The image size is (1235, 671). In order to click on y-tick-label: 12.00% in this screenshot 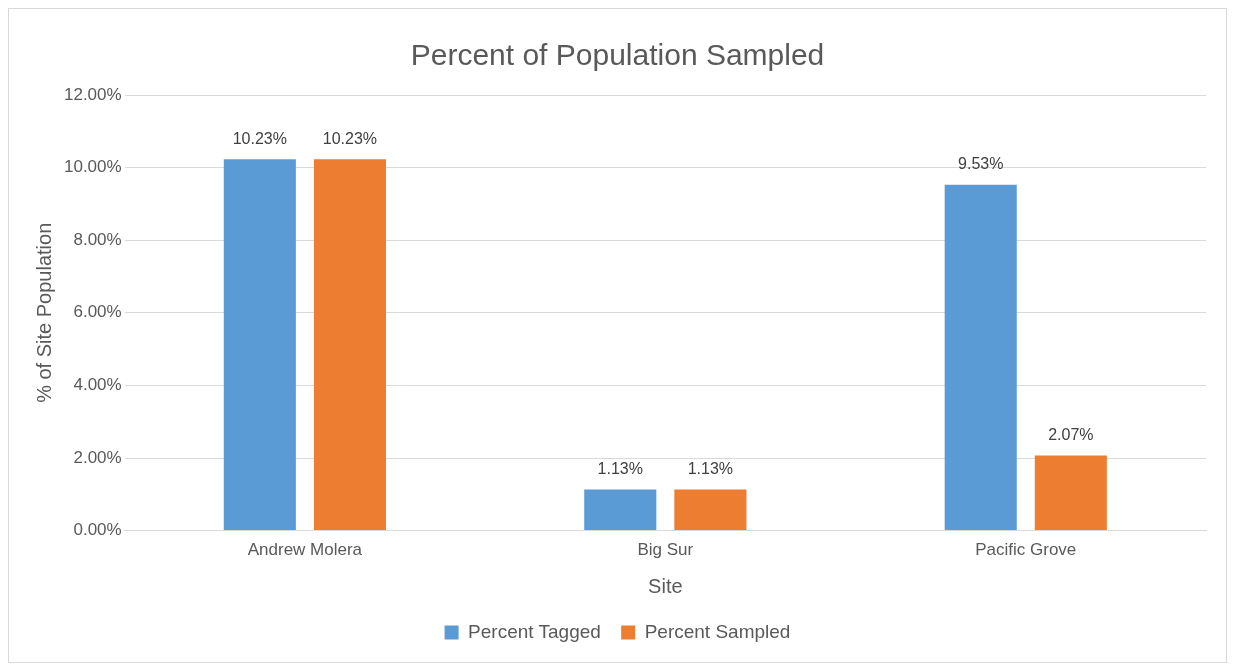, I will do `click(92, 94)`.